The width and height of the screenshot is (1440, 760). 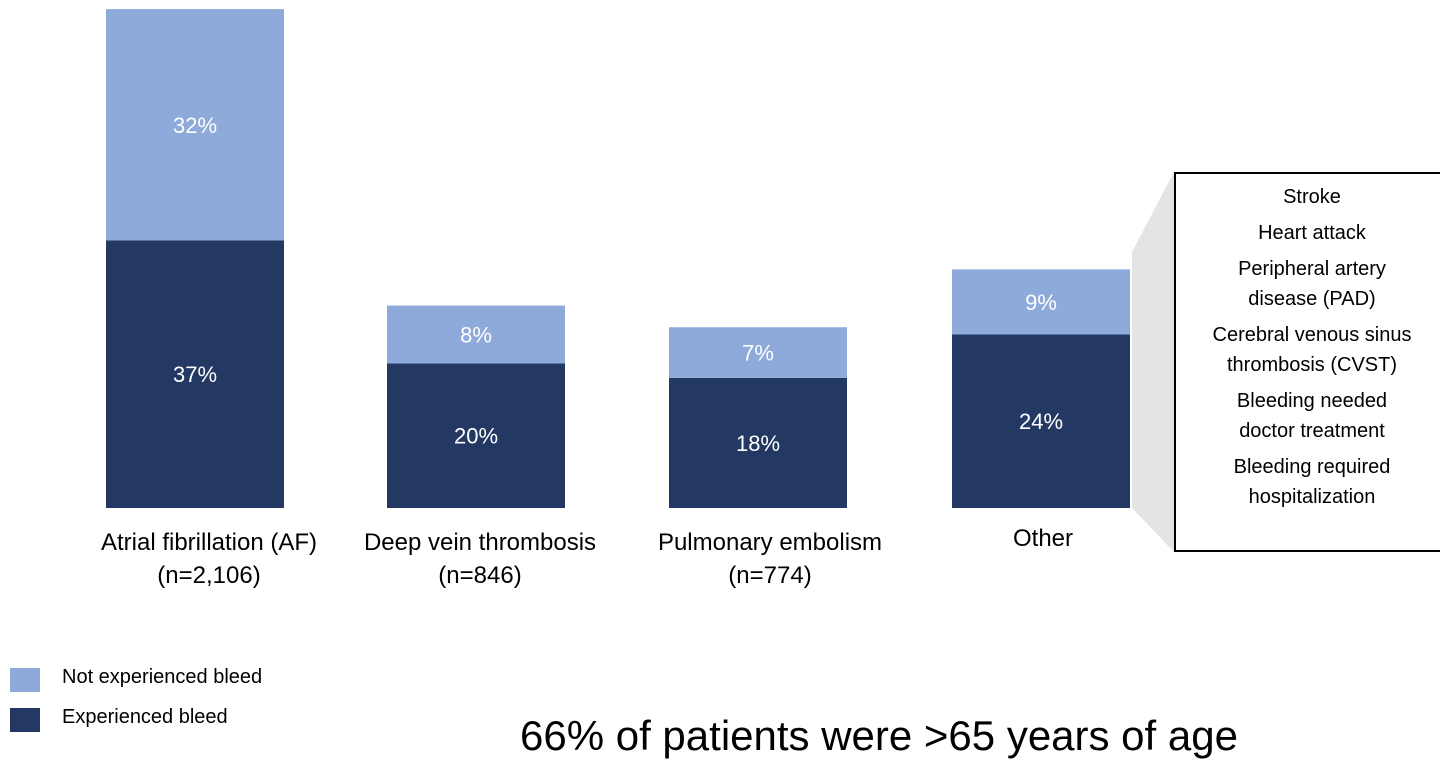 I want to click on legend-label-not-experienced: Not experienced bleed, so click(x=162, y=677).